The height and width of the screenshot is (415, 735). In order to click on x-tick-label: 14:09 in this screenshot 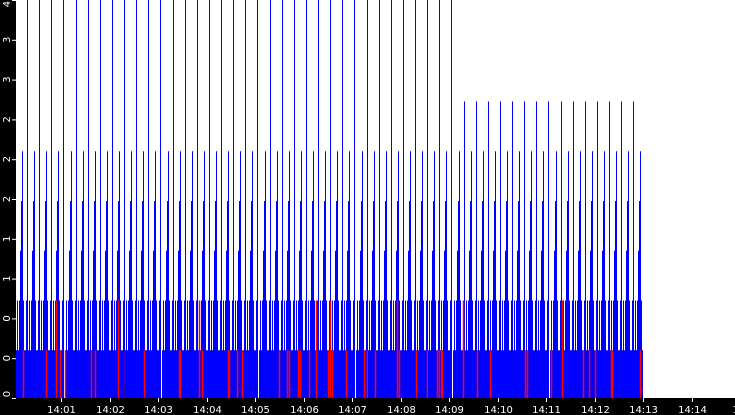, I will do `click(449, 410)`.